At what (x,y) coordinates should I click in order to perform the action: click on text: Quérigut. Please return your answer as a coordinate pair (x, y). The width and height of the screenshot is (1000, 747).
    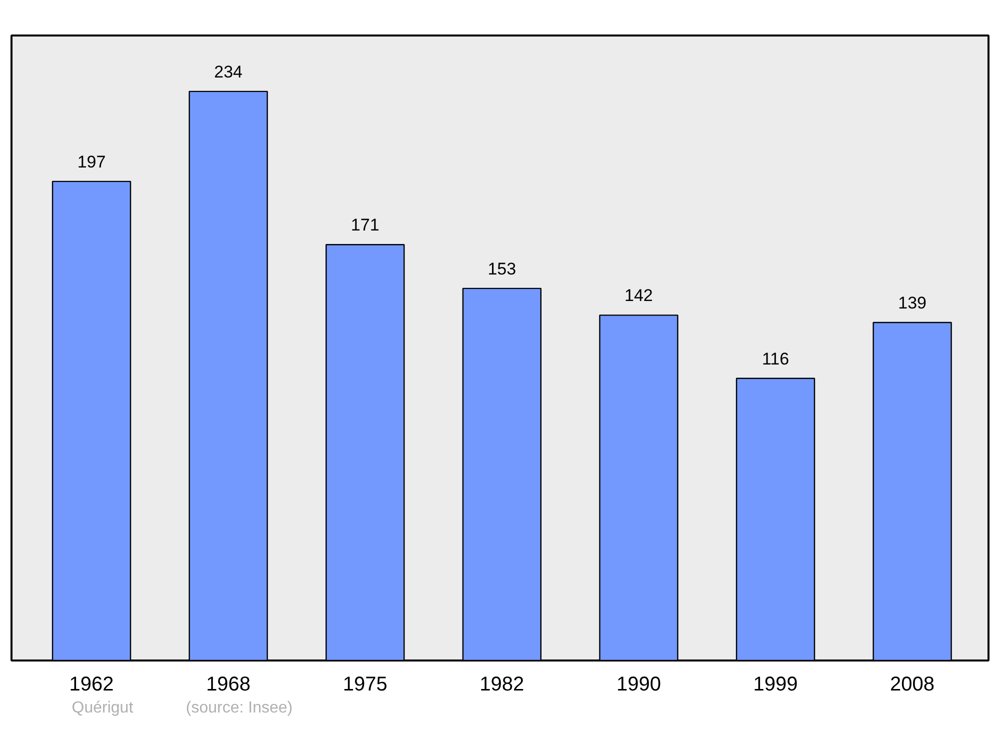
    Looking at the image, I should click on (103, 708).